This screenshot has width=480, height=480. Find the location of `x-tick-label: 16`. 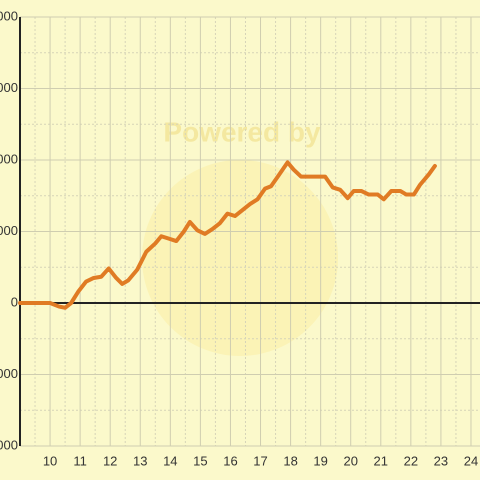

x-tick-label: 16 is located at coordinates (230, 460).